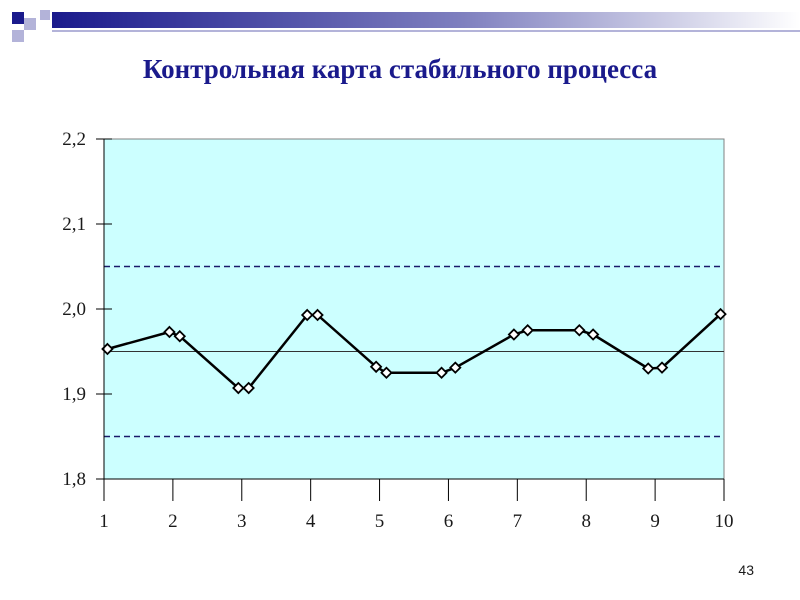 The width and height of the screenshot is (800, 600). I want to click on y-tick-label: 1,9, so click(74, 394).